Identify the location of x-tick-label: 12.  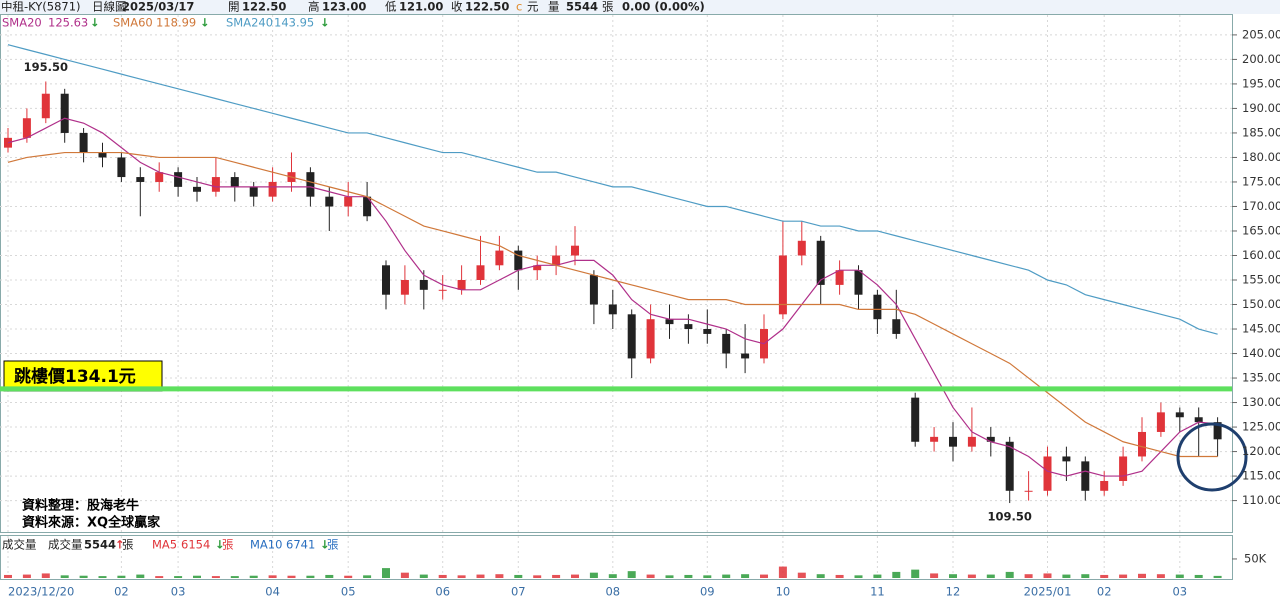
(953, 591).